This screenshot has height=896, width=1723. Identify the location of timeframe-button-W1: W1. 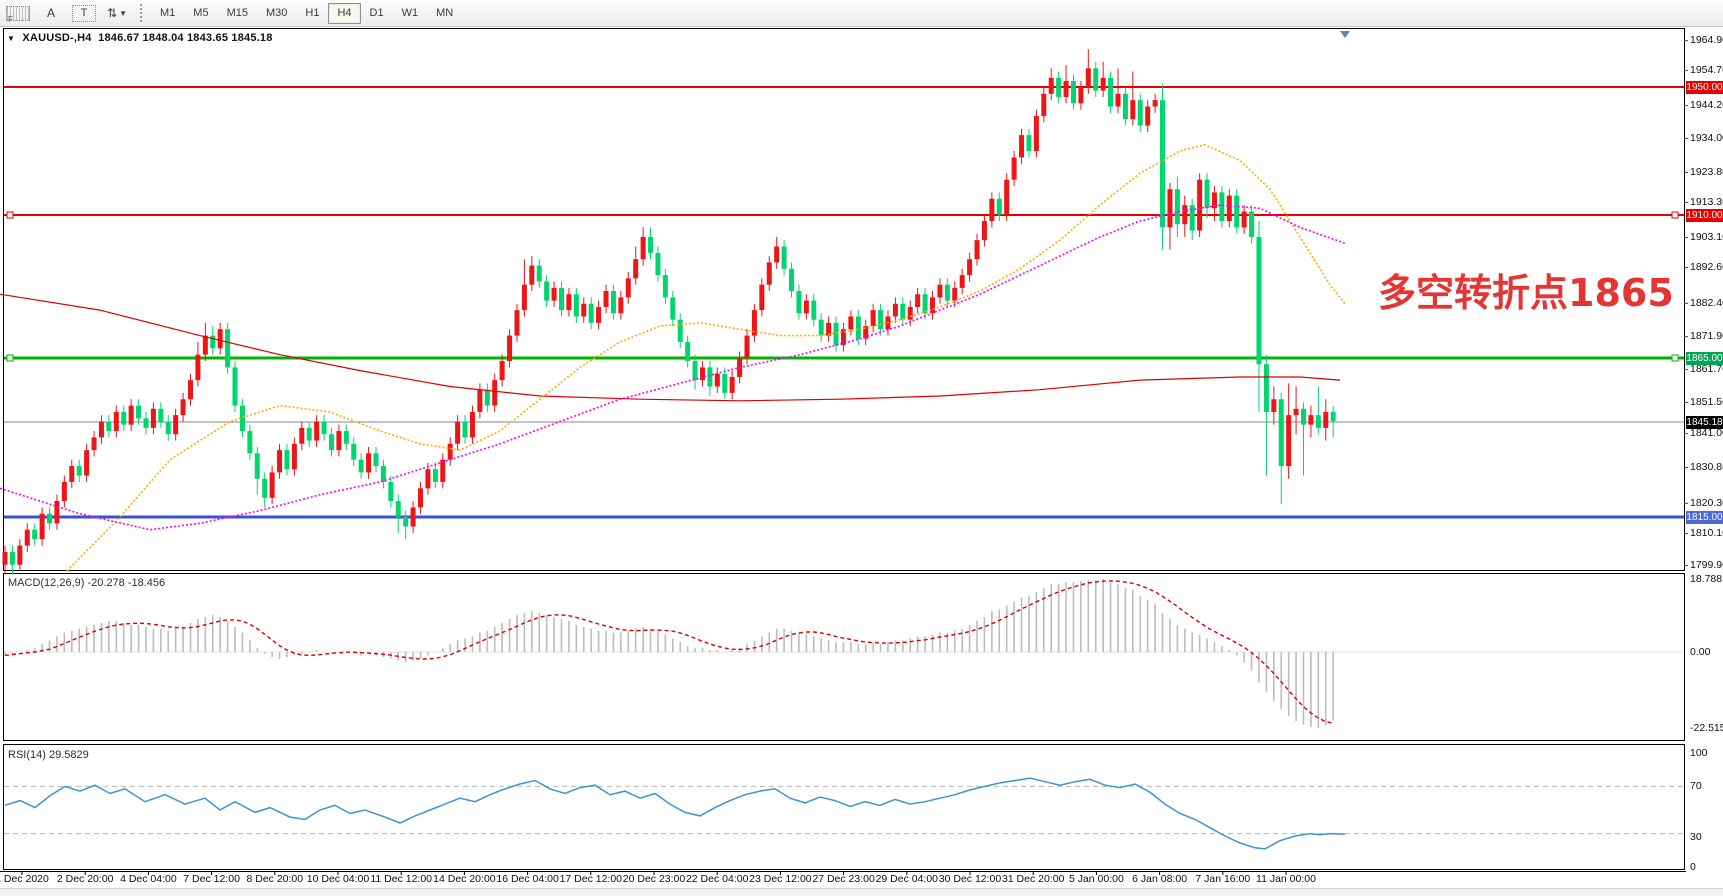
(410, 13).